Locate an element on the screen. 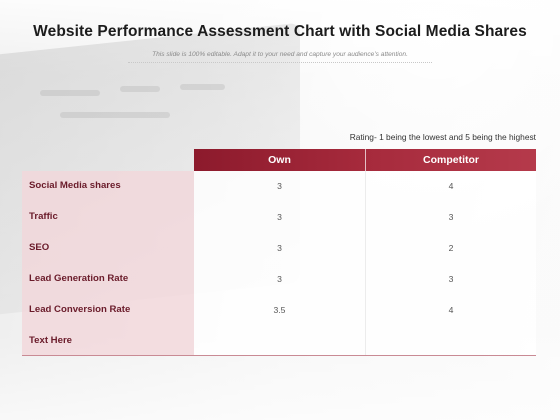 This screenshot has width=560, height=420. cell-own is located at coordinates (279, 341).